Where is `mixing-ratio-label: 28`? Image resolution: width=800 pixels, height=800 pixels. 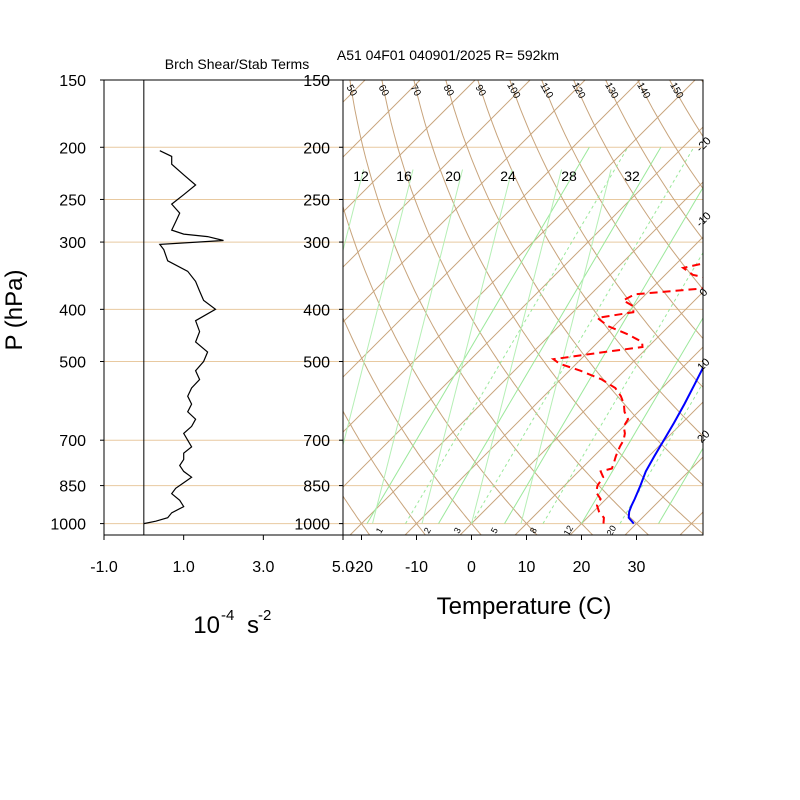 mixing-ratio-label: 28 is located at coordinates (569, 176).